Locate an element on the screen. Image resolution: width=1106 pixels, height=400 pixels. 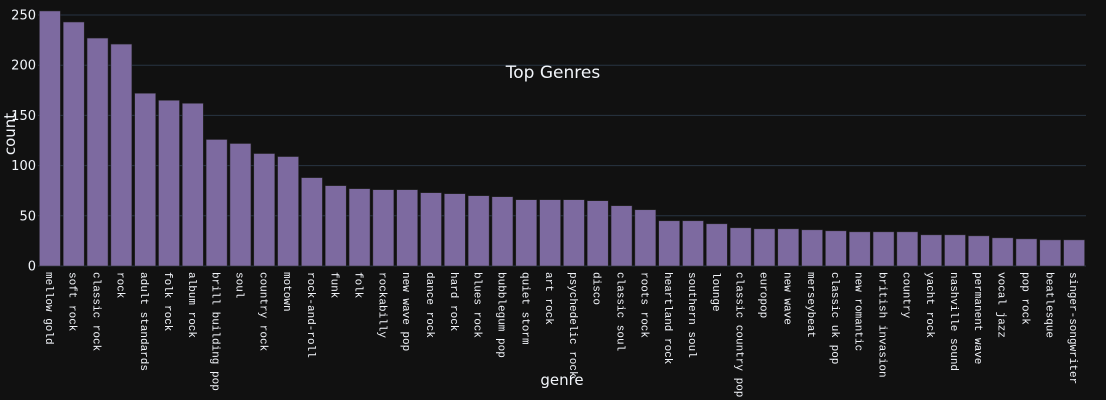
bar-country-rock is located at coordinates (264, 210).